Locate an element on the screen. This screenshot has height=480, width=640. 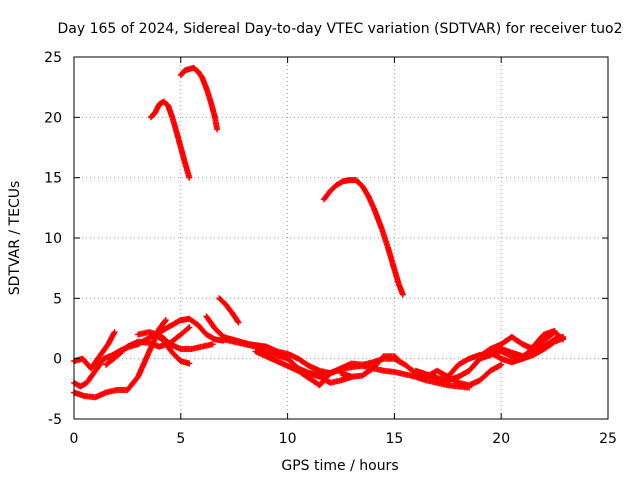
x-axis-label: GPS time / hours is located at coordinates (339, 466).